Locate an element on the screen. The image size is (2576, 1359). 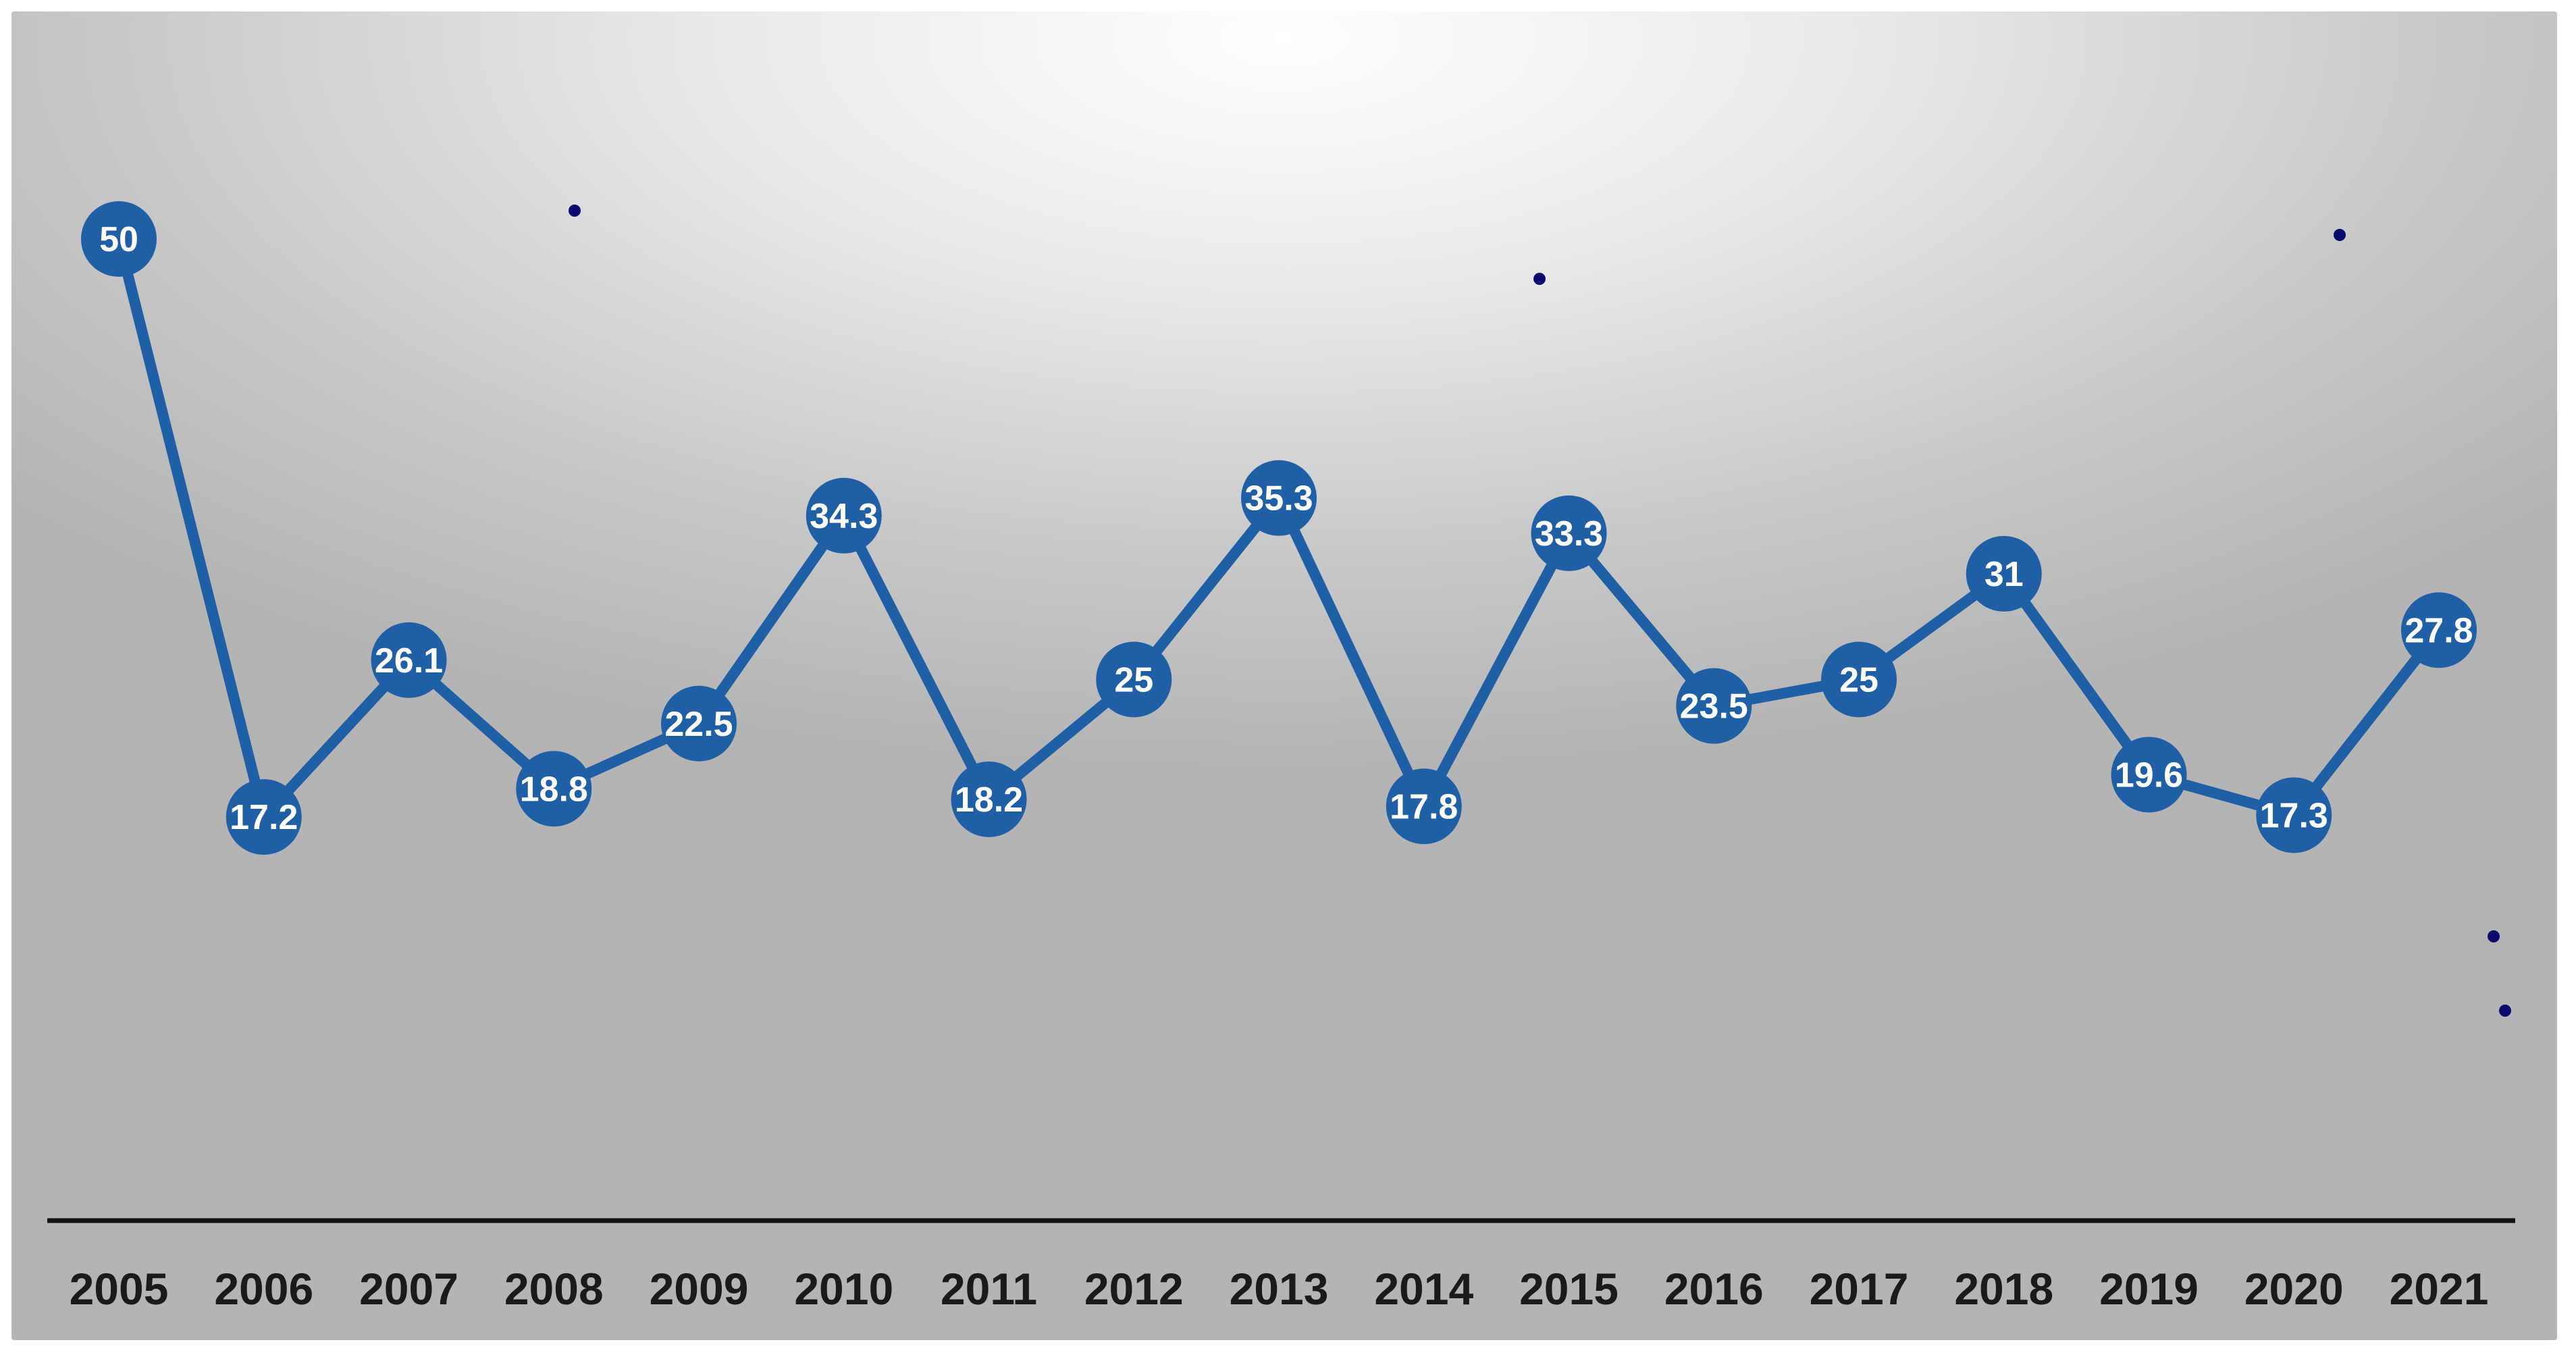
data-label: 18.2 is located at coordinates (989, 800).